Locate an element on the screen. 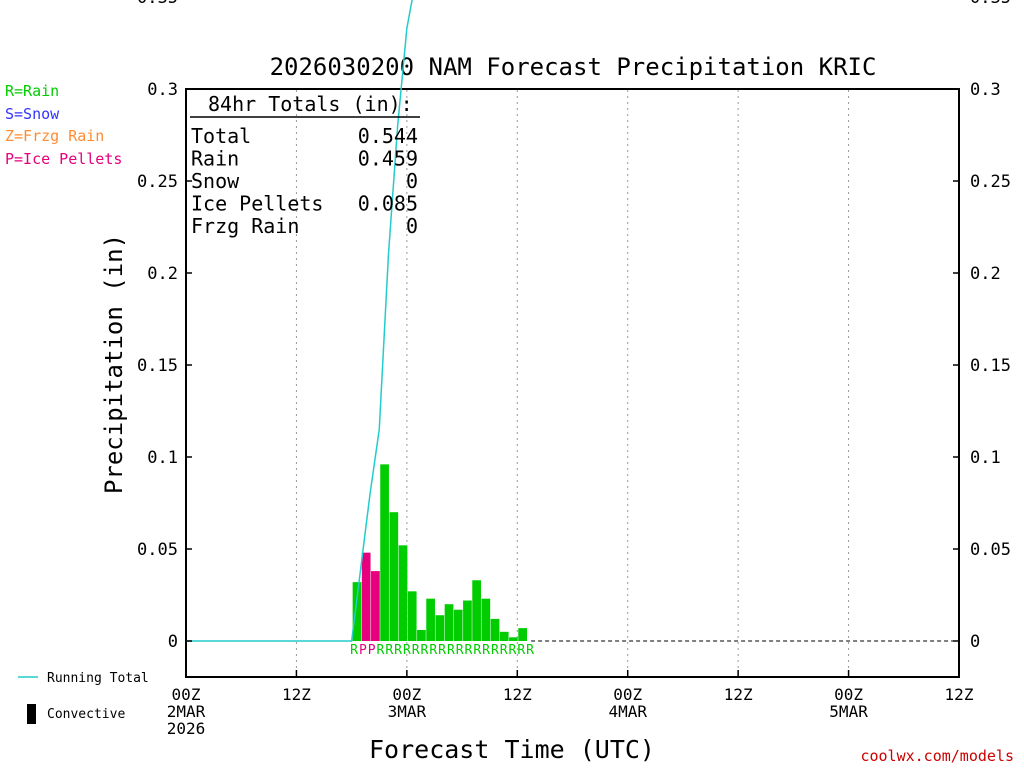  y-tick-label-left: 0.35 is located at coordinates (157, 4).